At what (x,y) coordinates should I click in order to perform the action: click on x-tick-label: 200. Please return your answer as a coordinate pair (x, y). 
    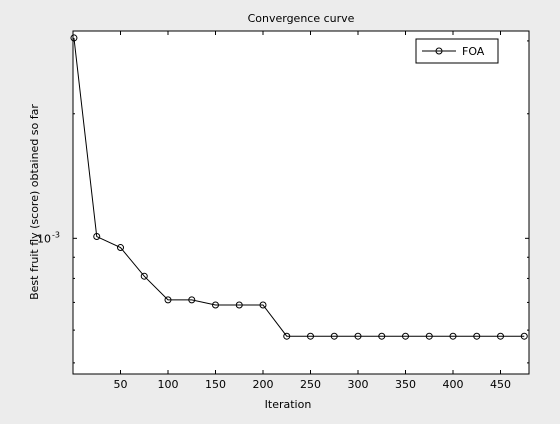
    Looking at the image, I should click on (263, 384).